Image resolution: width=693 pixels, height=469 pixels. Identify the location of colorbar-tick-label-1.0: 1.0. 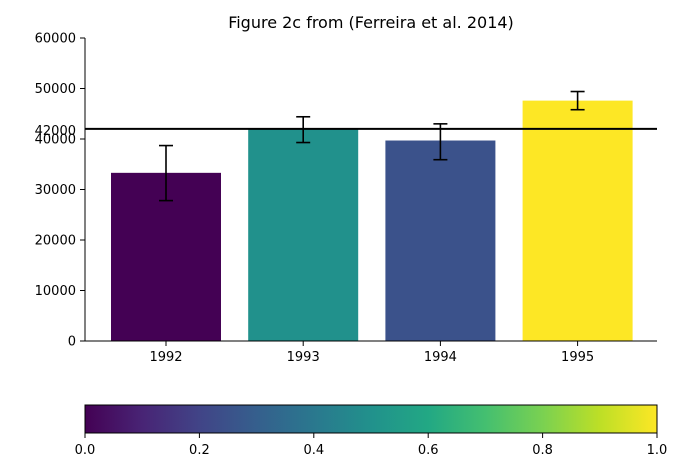
(657, 450).